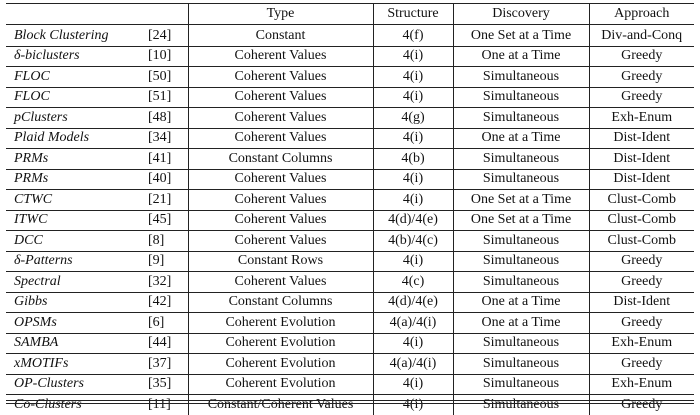  What do you see at coordinates (166, 220) in the screenshot?
I see `cell-ref: [45]` at bounding box center [166, 220].